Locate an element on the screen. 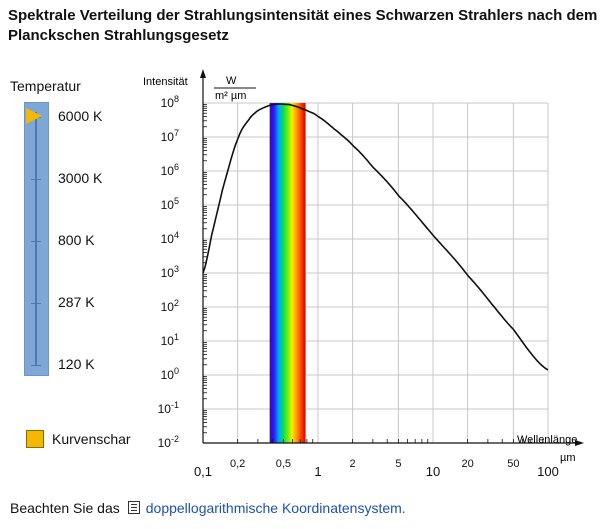 This screenshot has height=529, width=611. kurvenschar-option: Kurvenschar is located at coordinates (78, 439).